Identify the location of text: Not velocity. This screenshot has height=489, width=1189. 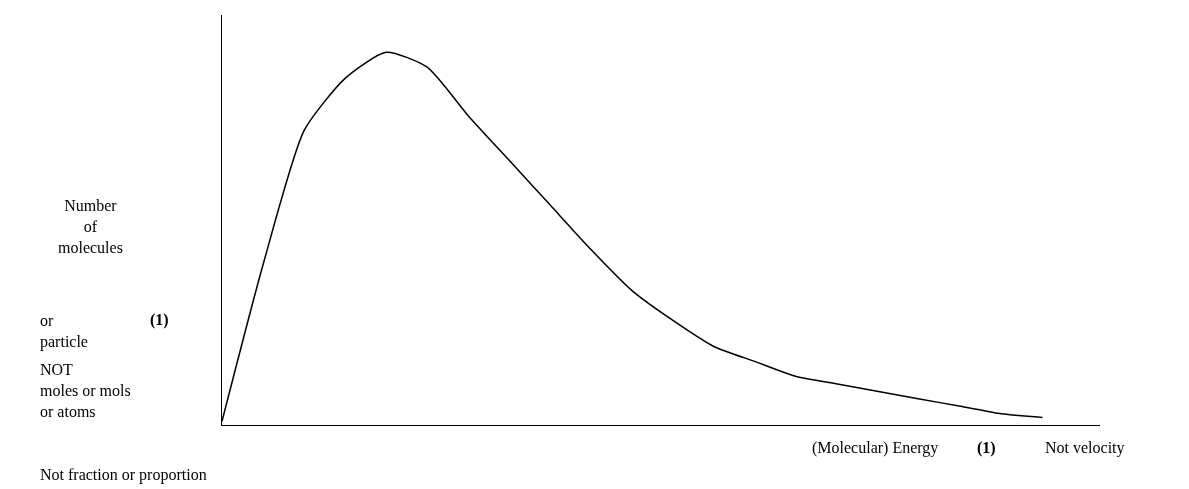
(1085, 448).